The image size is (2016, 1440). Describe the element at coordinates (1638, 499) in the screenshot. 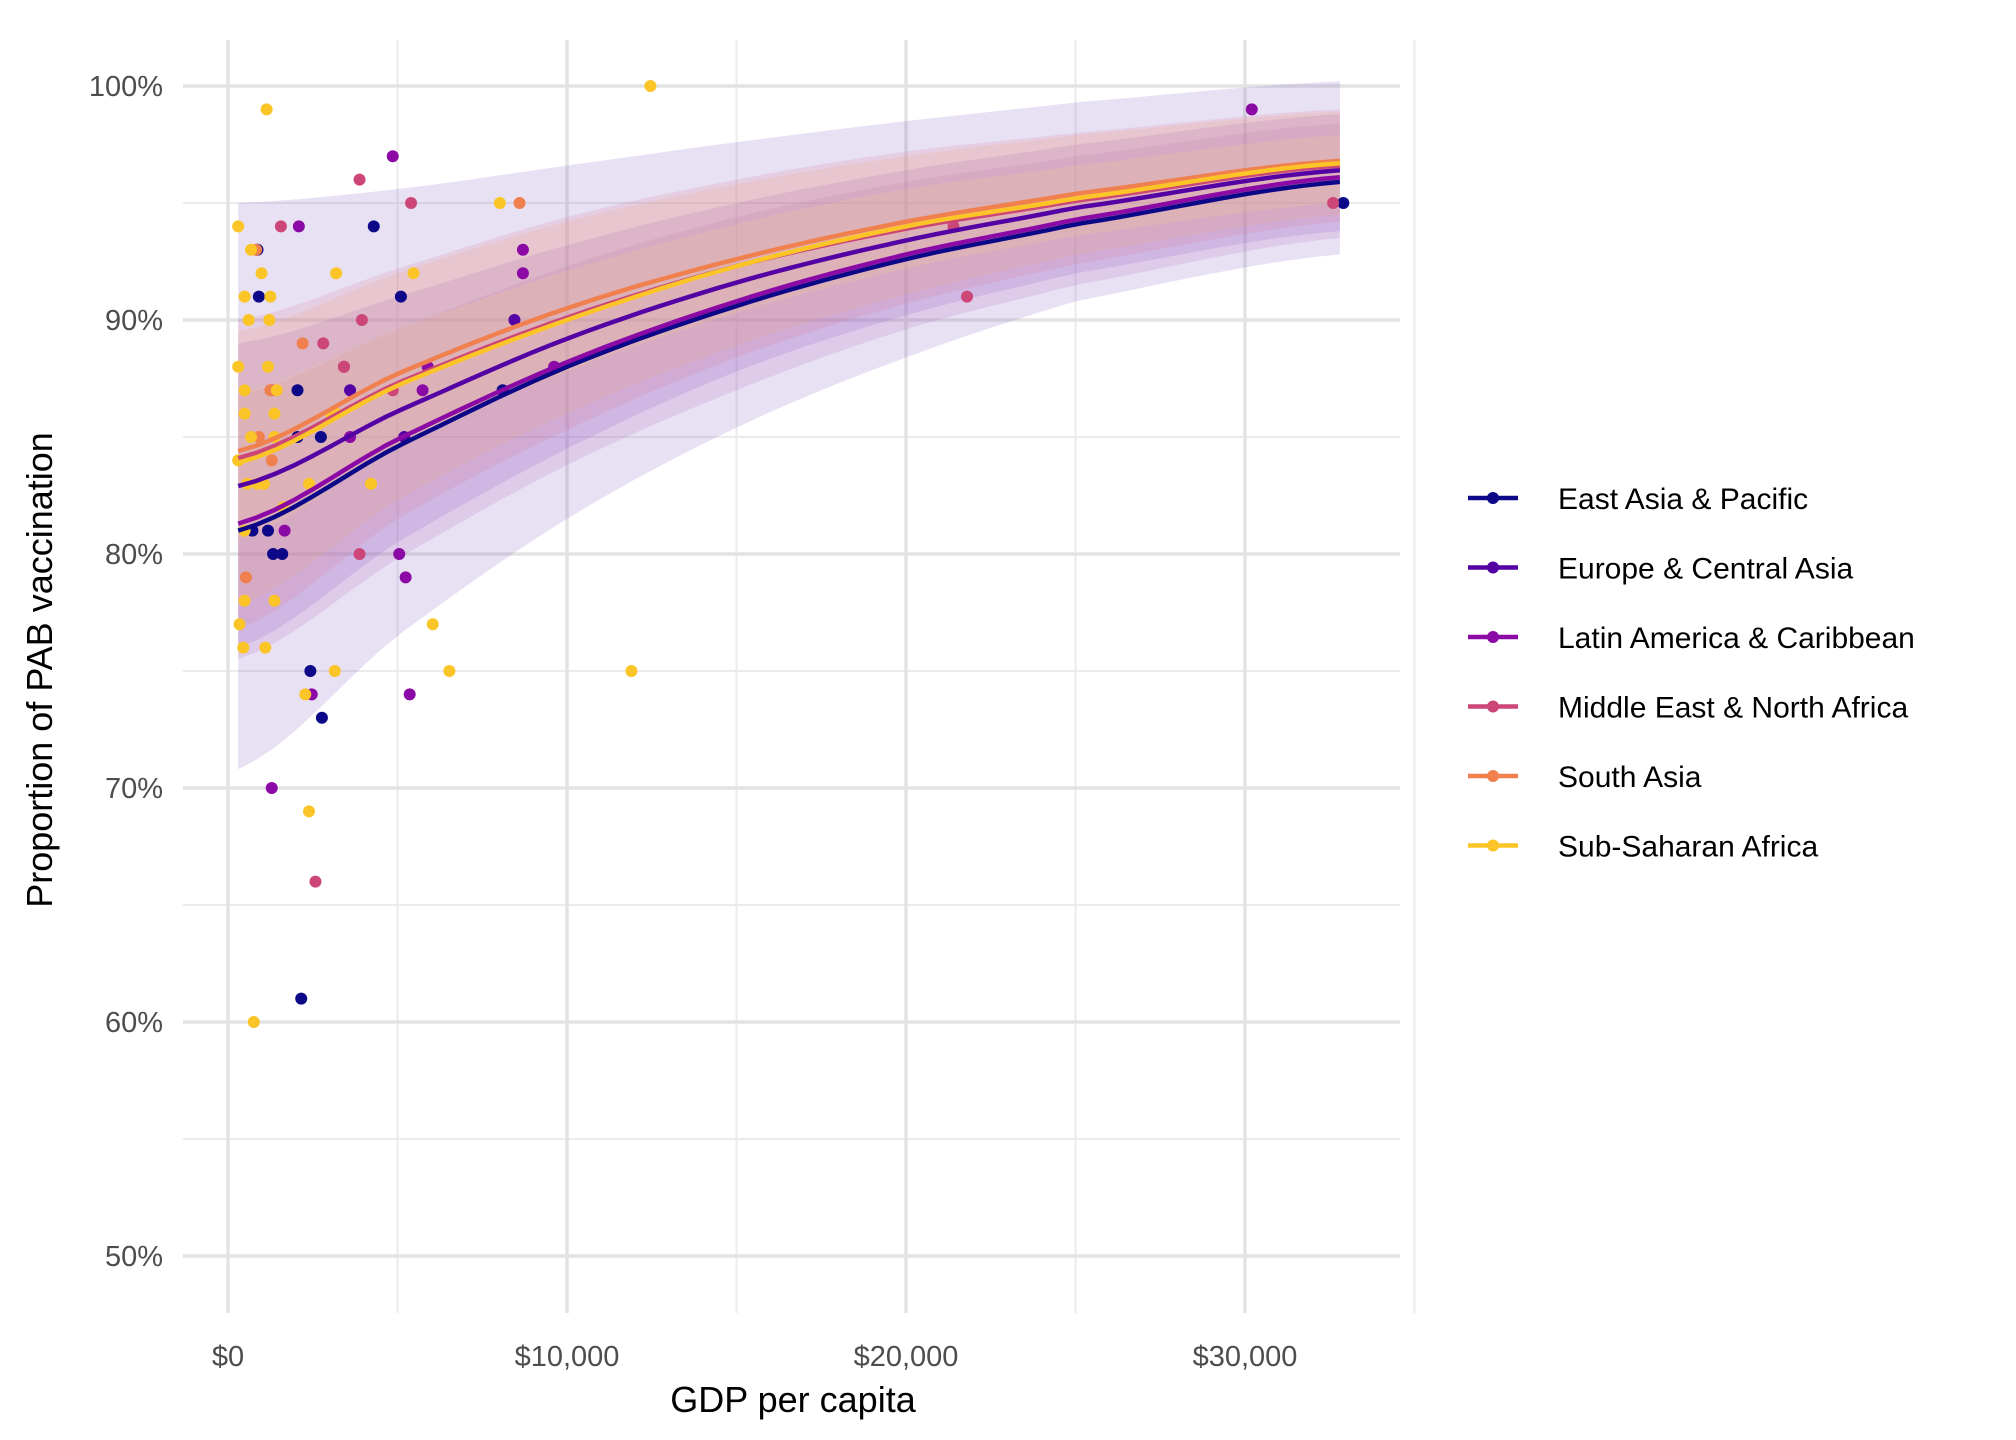

I see `legend-item: East Asia & Pacific` at that location.